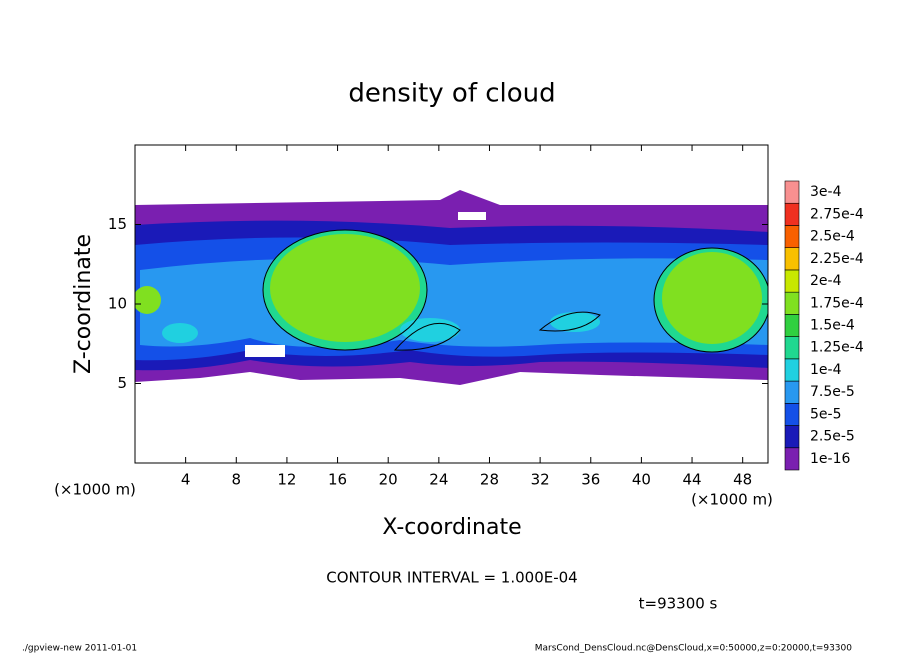  I want to click on colorbar-label: 2.5e-4, so click(832, 237).